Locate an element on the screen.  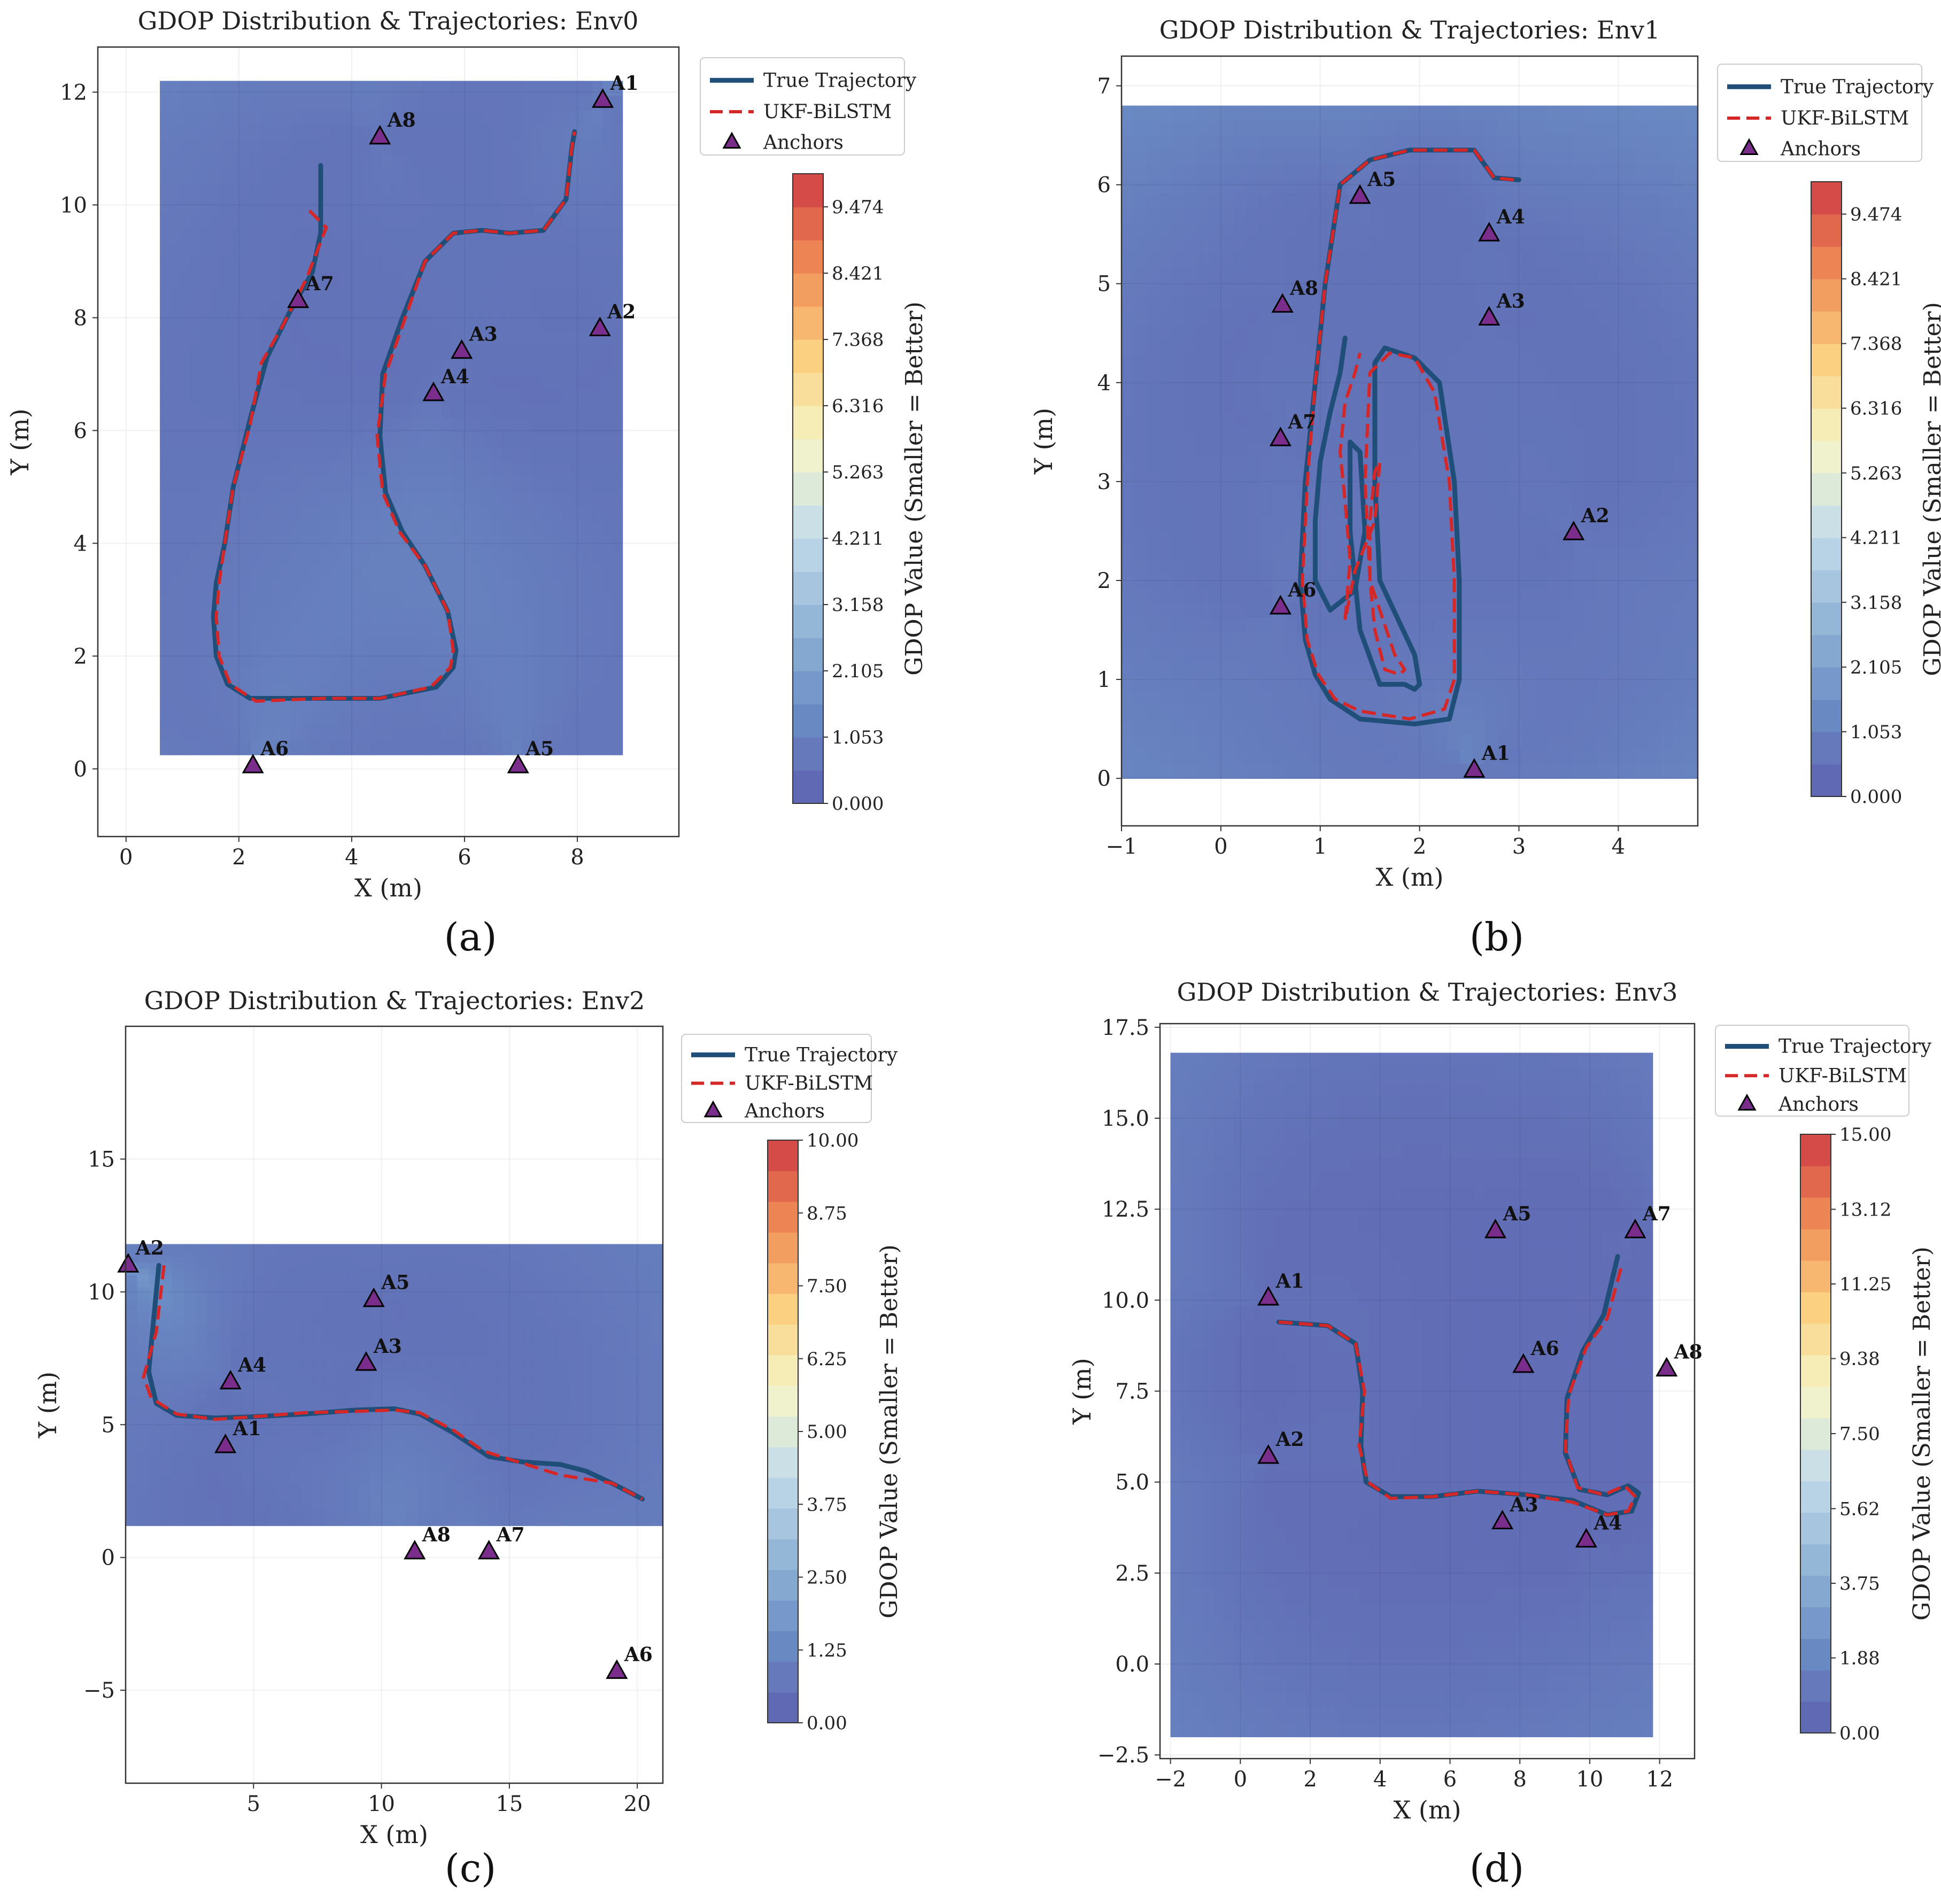
colorbar-tick-label: 5.263 is located at coordinates (858, 473).